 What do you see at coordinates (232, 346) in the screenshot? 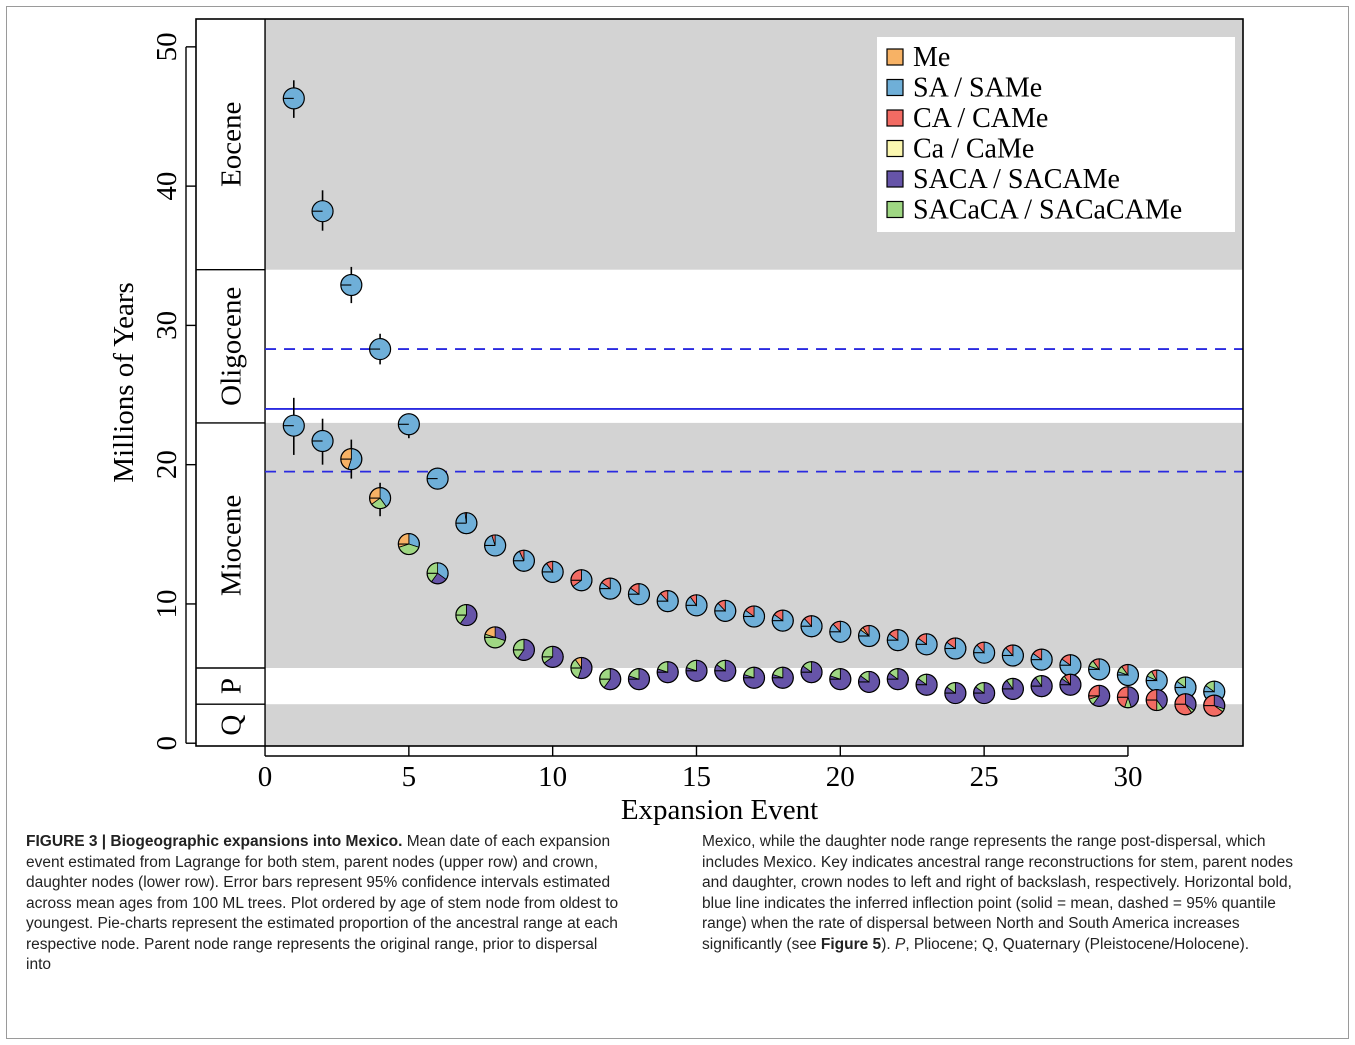
I see `epoch-label-oligocene: Oligocene` at bounding box center [232, 346].